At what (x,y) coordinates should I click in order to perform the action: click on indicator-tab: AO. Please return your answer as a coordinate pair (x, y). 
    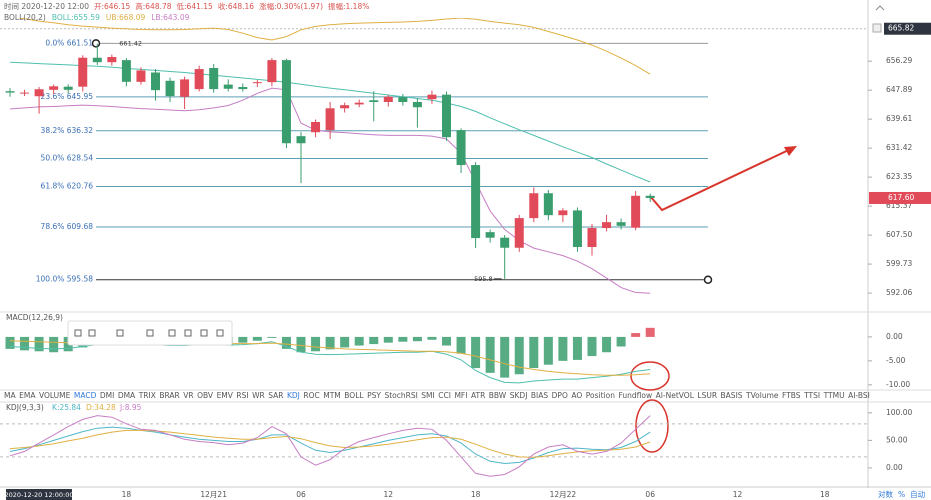
    Looking at the image, I should click on (577, 395).